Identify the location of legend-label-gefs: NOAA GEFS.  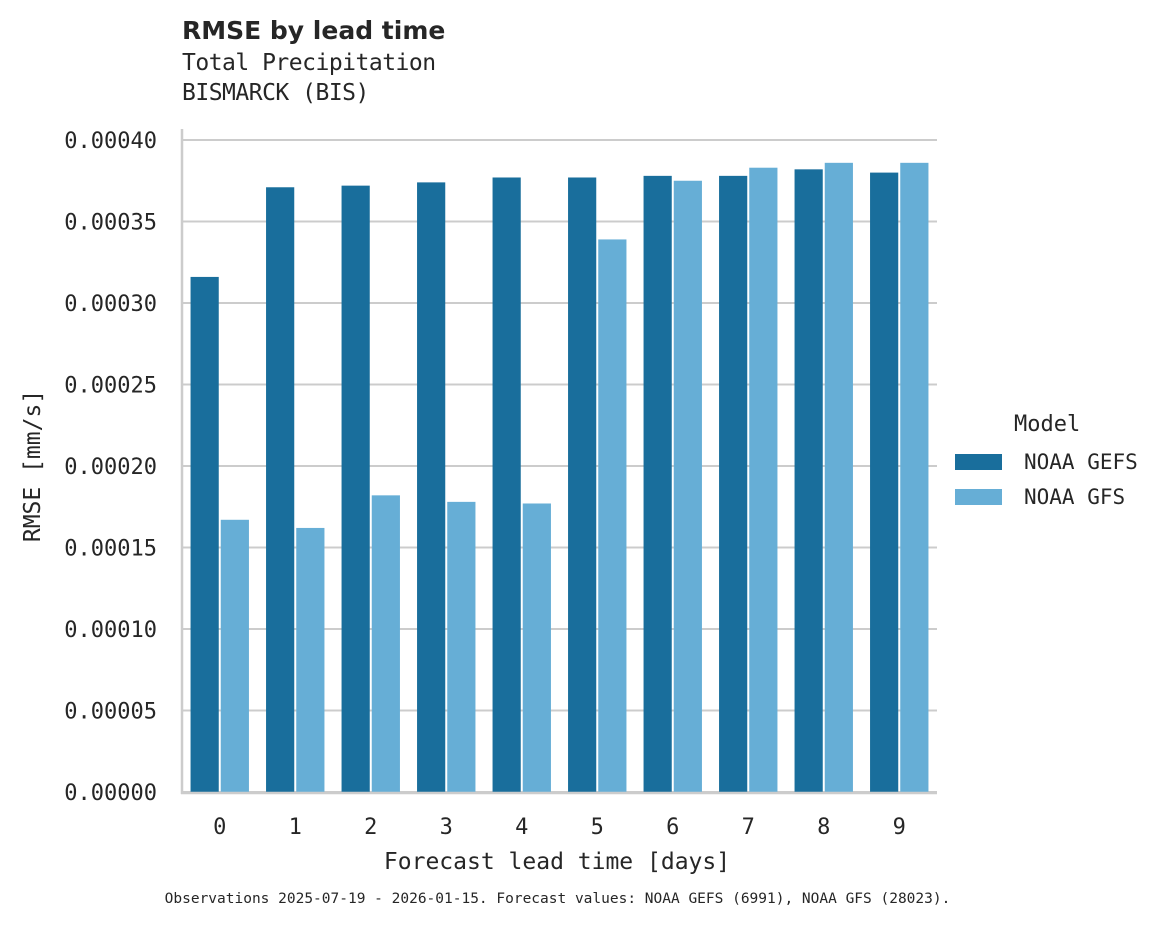
(1081, 461).